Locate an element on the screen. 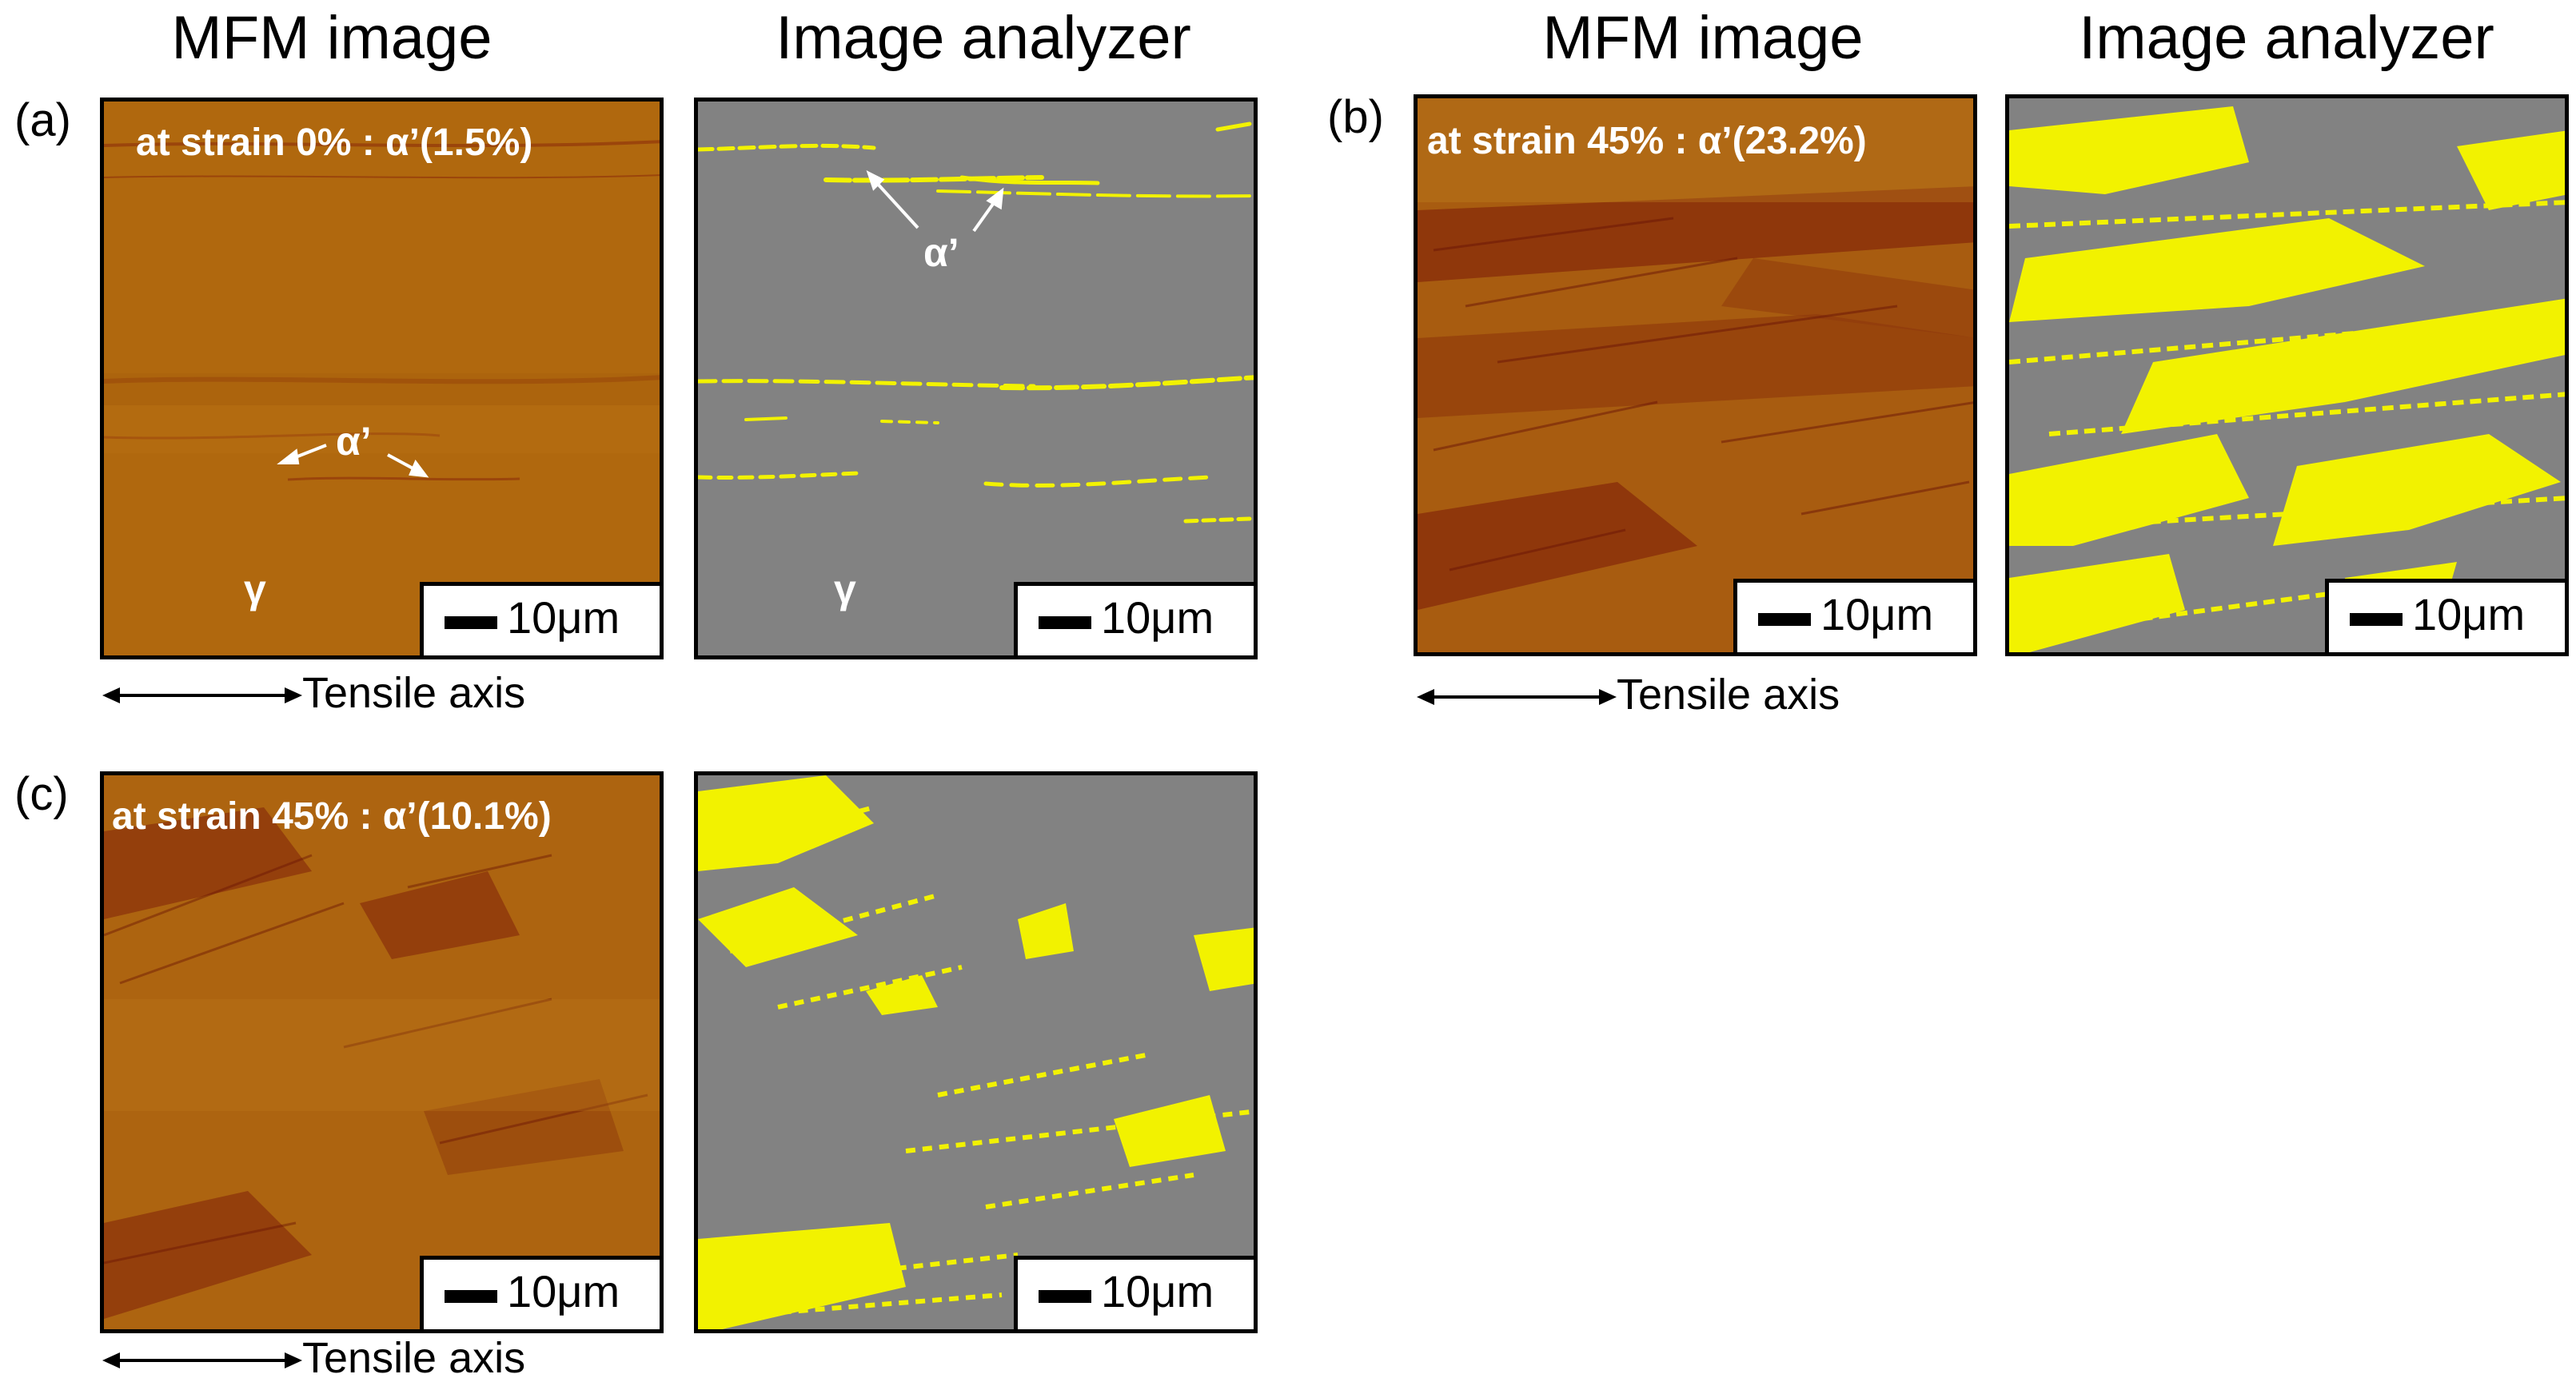 This screenshot has width=2576, height=1390. title-mfm-a: MFM image is located at coordinates (331, 38).